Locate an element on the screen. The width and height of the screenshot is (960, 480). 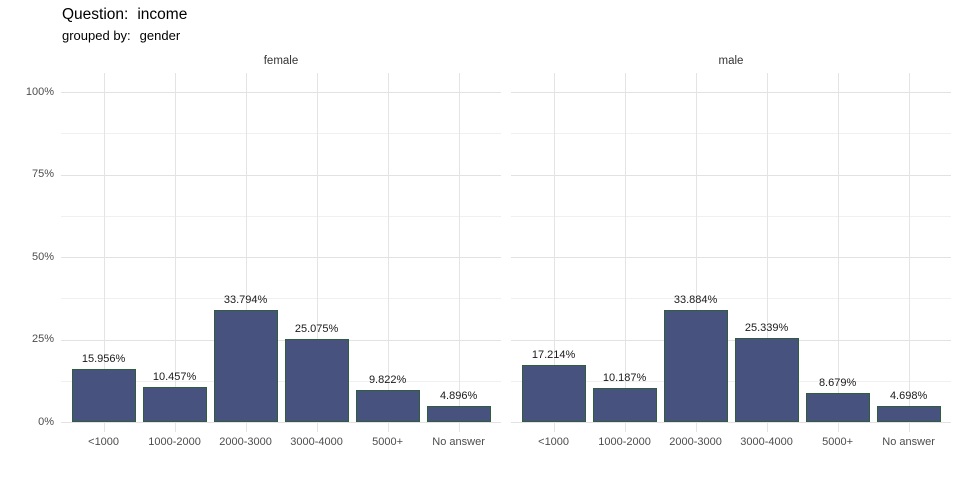
chart-subtitle: grouped by: gender is located at coordinates (124, 35).